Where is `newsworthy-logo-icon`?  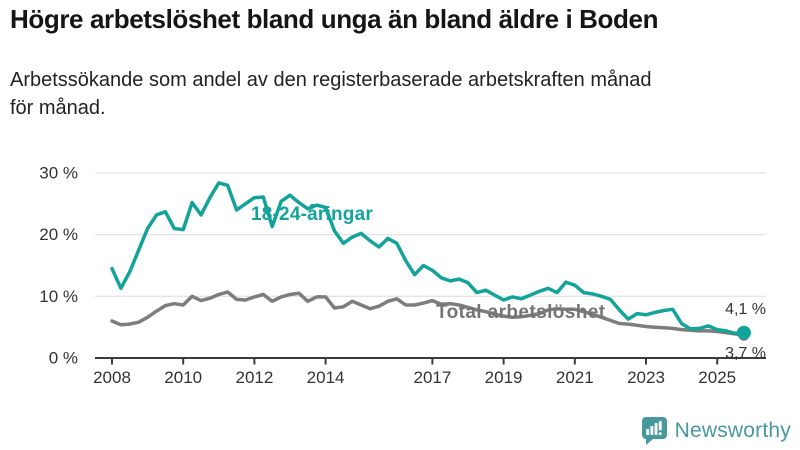
newsworthy-logo-icon is located at coordinates (654, 431).